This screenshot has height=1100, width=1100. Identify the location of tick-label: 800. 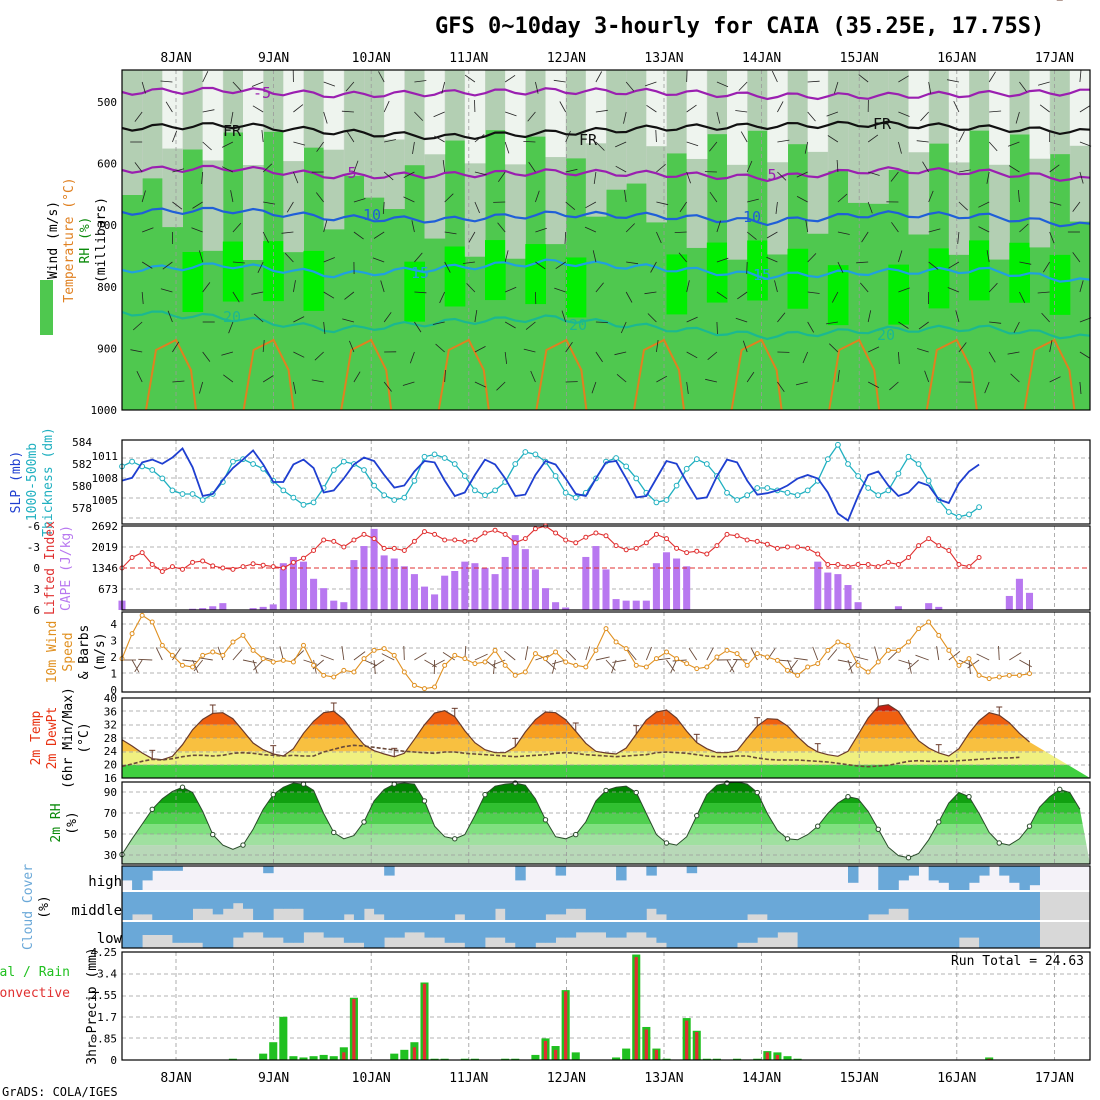
(107, 287).